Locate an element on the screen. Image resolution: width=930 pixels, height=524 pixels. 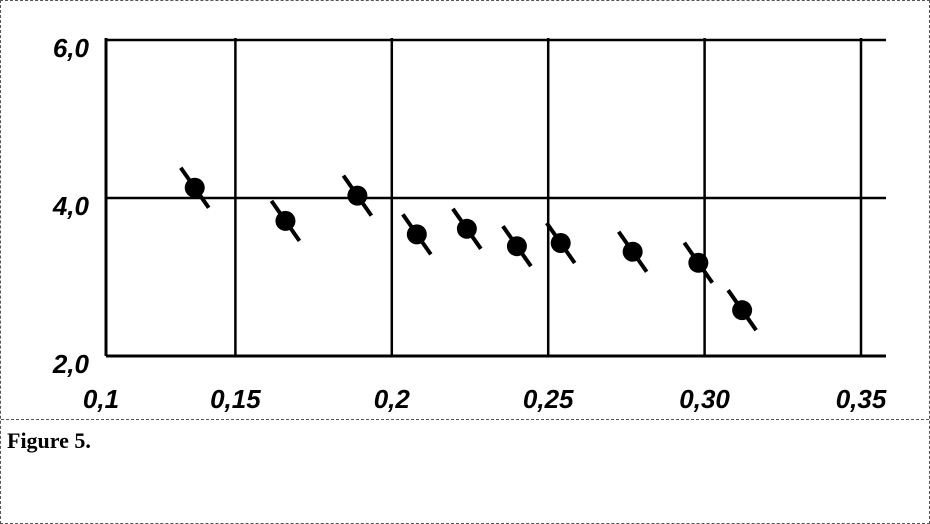
caption: Figure 5. is located at coordinates (464, 441).